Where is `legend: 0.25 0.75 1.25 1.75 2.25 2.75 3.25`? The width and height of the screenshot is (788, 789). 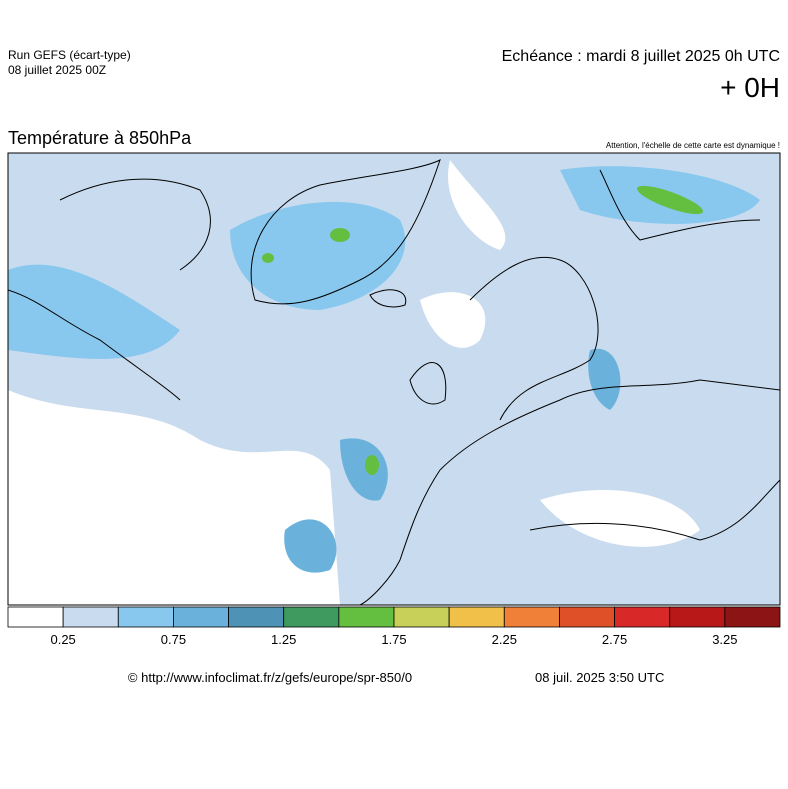 legend: 0.25 0.75 1.25 1.75 2.25 2.75 3.25 is located at coordinates (394, 626).